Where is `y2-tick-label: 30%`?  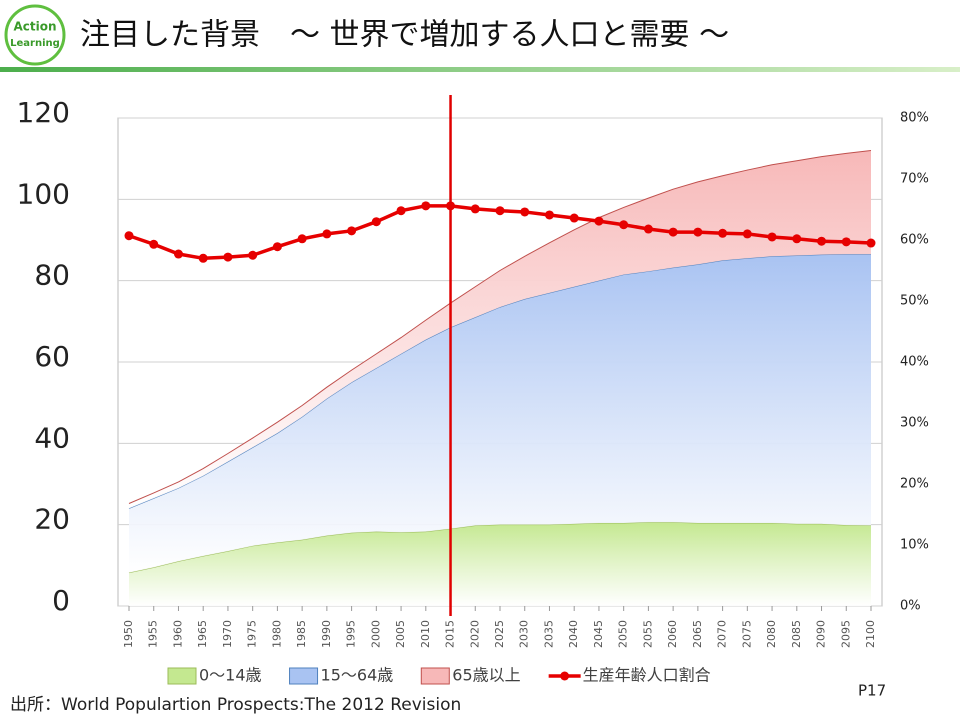
y2-tick-label: 30% is located at coordinates (914, 423).